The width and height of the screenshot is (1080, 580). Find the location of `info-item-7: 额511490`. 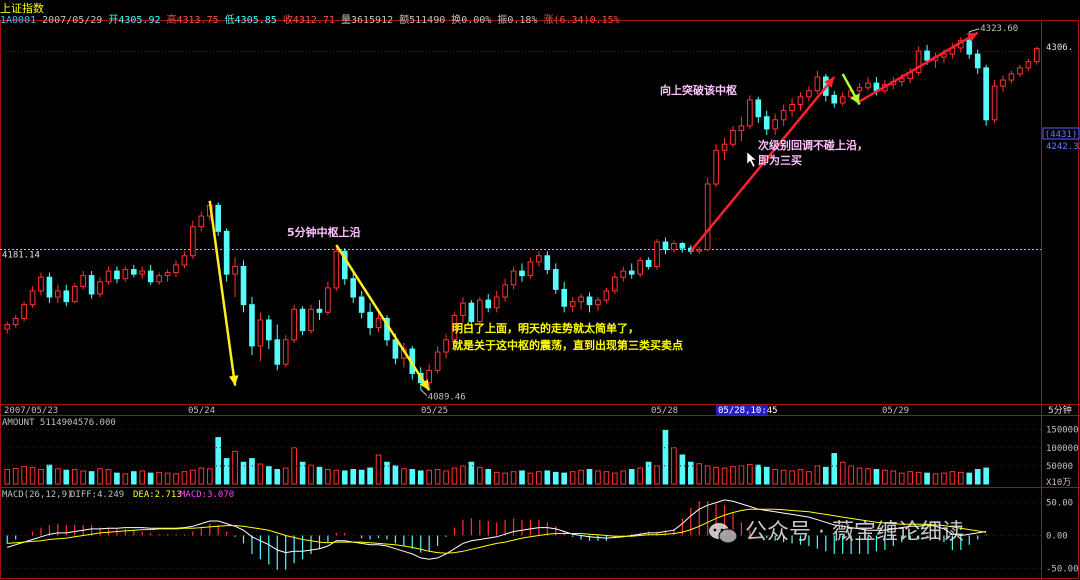

info-item-7: 额511490 is located at coordinates (422, 20).